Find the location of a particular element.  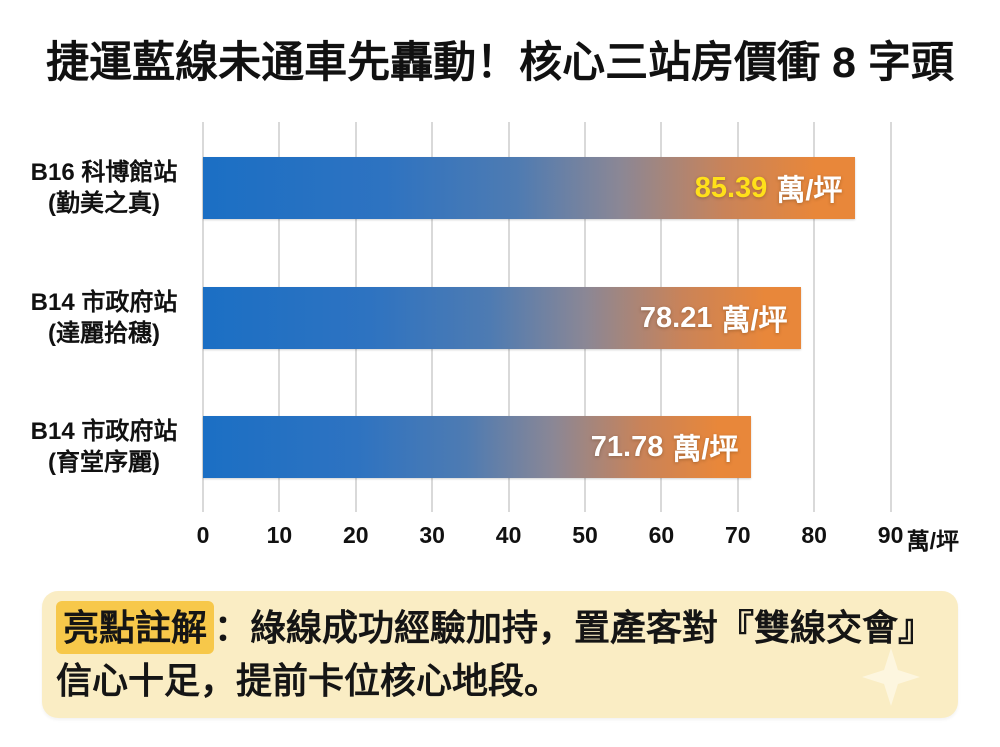

bar-category-label: B16 科博館站 (勤美之真) is located at coordinates (104, 188).